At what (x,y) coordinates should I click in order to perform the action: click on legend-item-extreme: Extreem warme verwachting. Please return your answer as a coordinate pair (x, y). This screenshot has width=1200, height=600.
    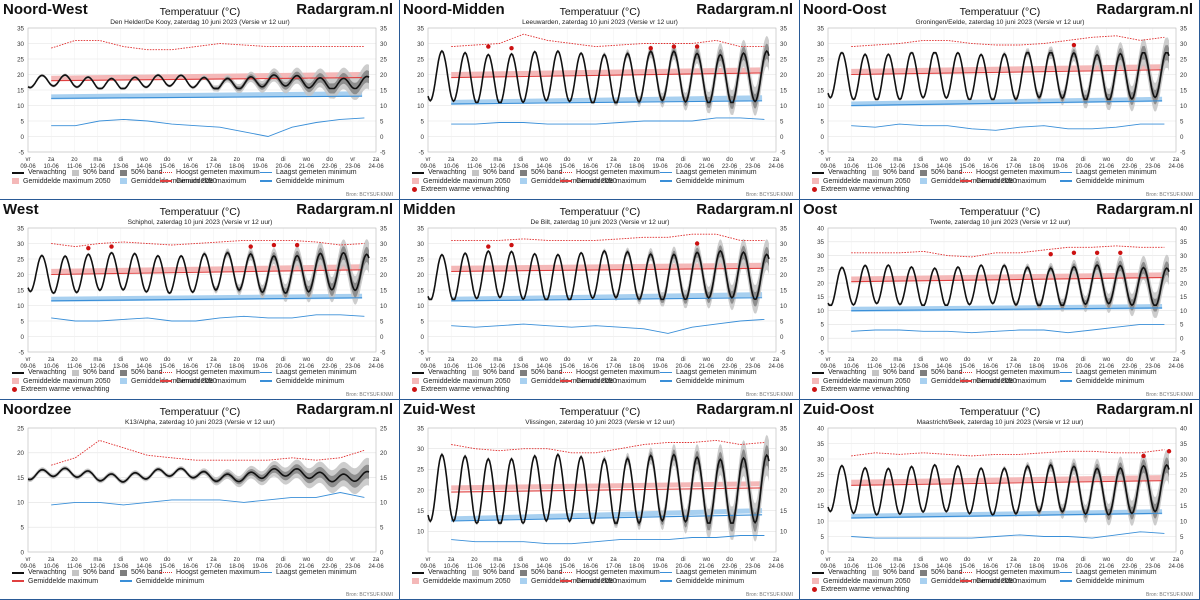
    Looking at the image, I should click on (60, 389).